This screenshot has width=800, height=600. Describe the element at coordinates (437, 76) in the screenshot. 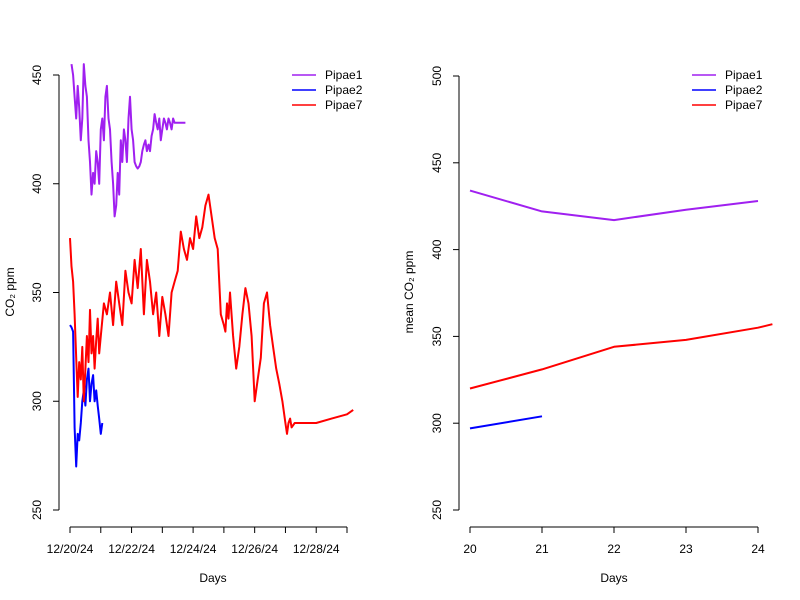

I see `y-tick-label: 500` at that location.